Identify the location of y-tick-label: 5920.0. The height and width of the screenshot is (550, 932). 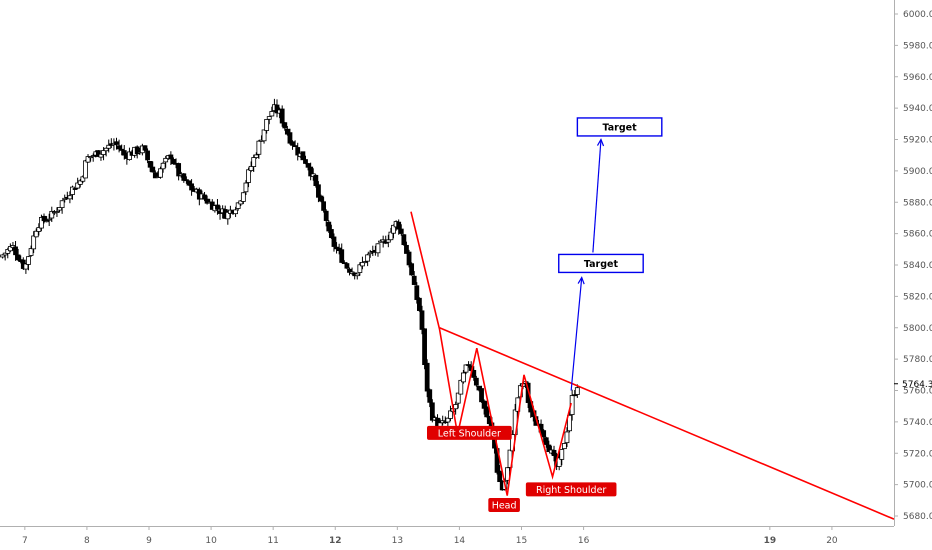
(917, 141).